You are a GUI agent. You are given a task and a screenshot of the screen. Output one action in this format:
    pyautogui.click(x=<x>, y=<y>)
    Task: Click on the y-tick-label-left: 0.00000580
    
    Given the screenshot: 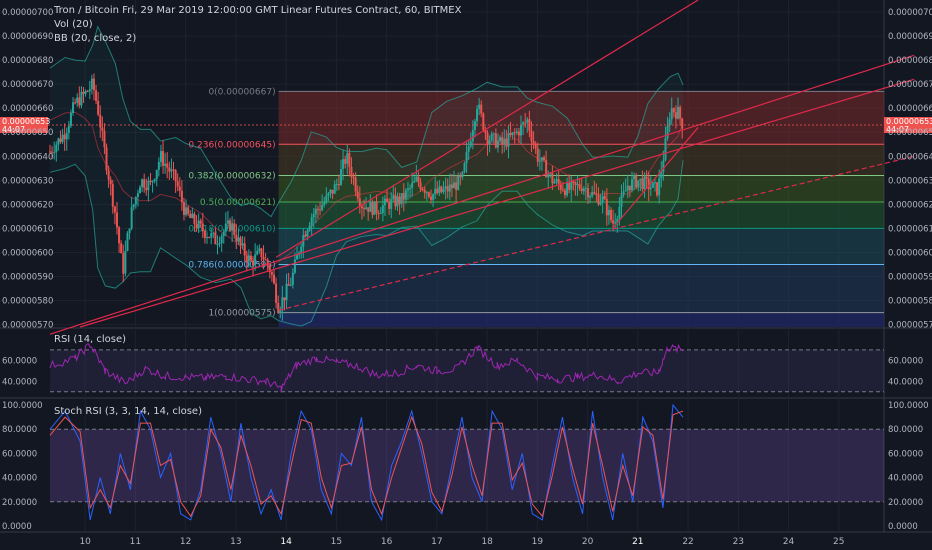 What is the action you would take?
    pyautogui.click(x=27, y=302)
    